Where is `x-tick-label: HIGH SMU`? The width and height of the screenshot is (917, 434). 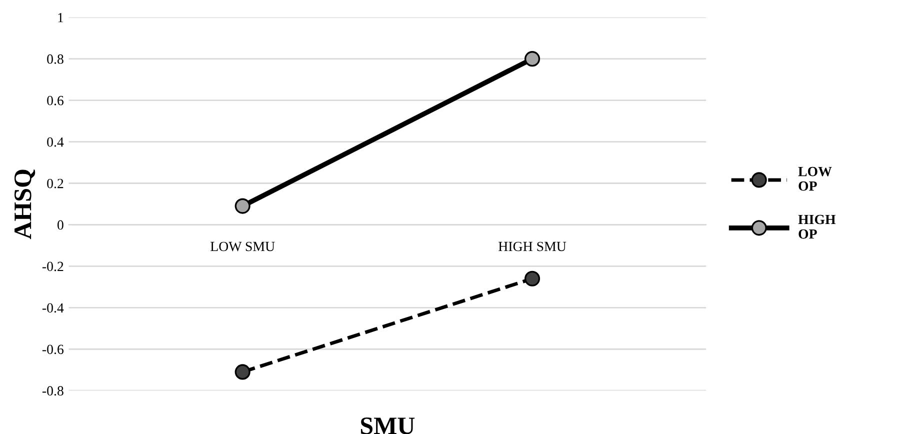
x-tick-label: HIGH SMU is located at coordinates (532, 247).